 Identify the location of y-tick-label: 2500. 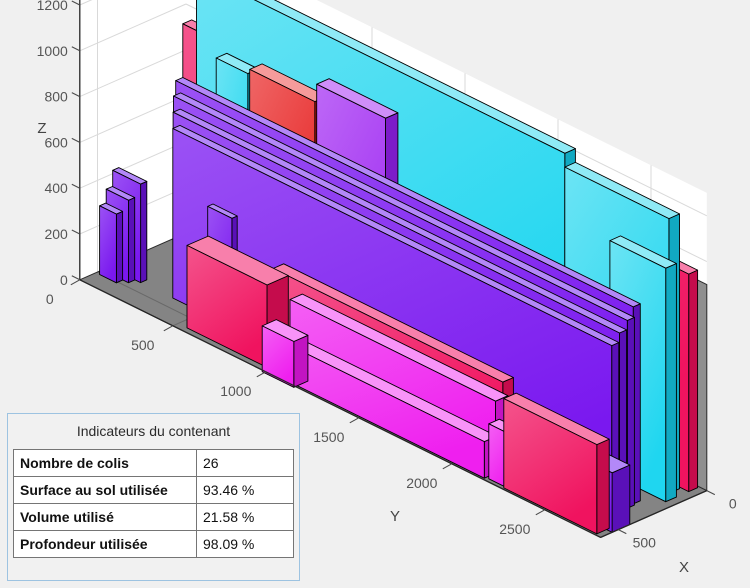
(514, 529).